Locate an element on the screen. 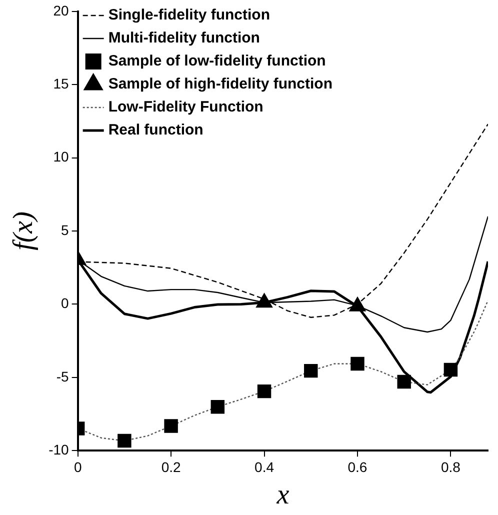 The height and width of the screenshot is (515, 498). y-tick-label: -10 is located at coordinates (59, 449).